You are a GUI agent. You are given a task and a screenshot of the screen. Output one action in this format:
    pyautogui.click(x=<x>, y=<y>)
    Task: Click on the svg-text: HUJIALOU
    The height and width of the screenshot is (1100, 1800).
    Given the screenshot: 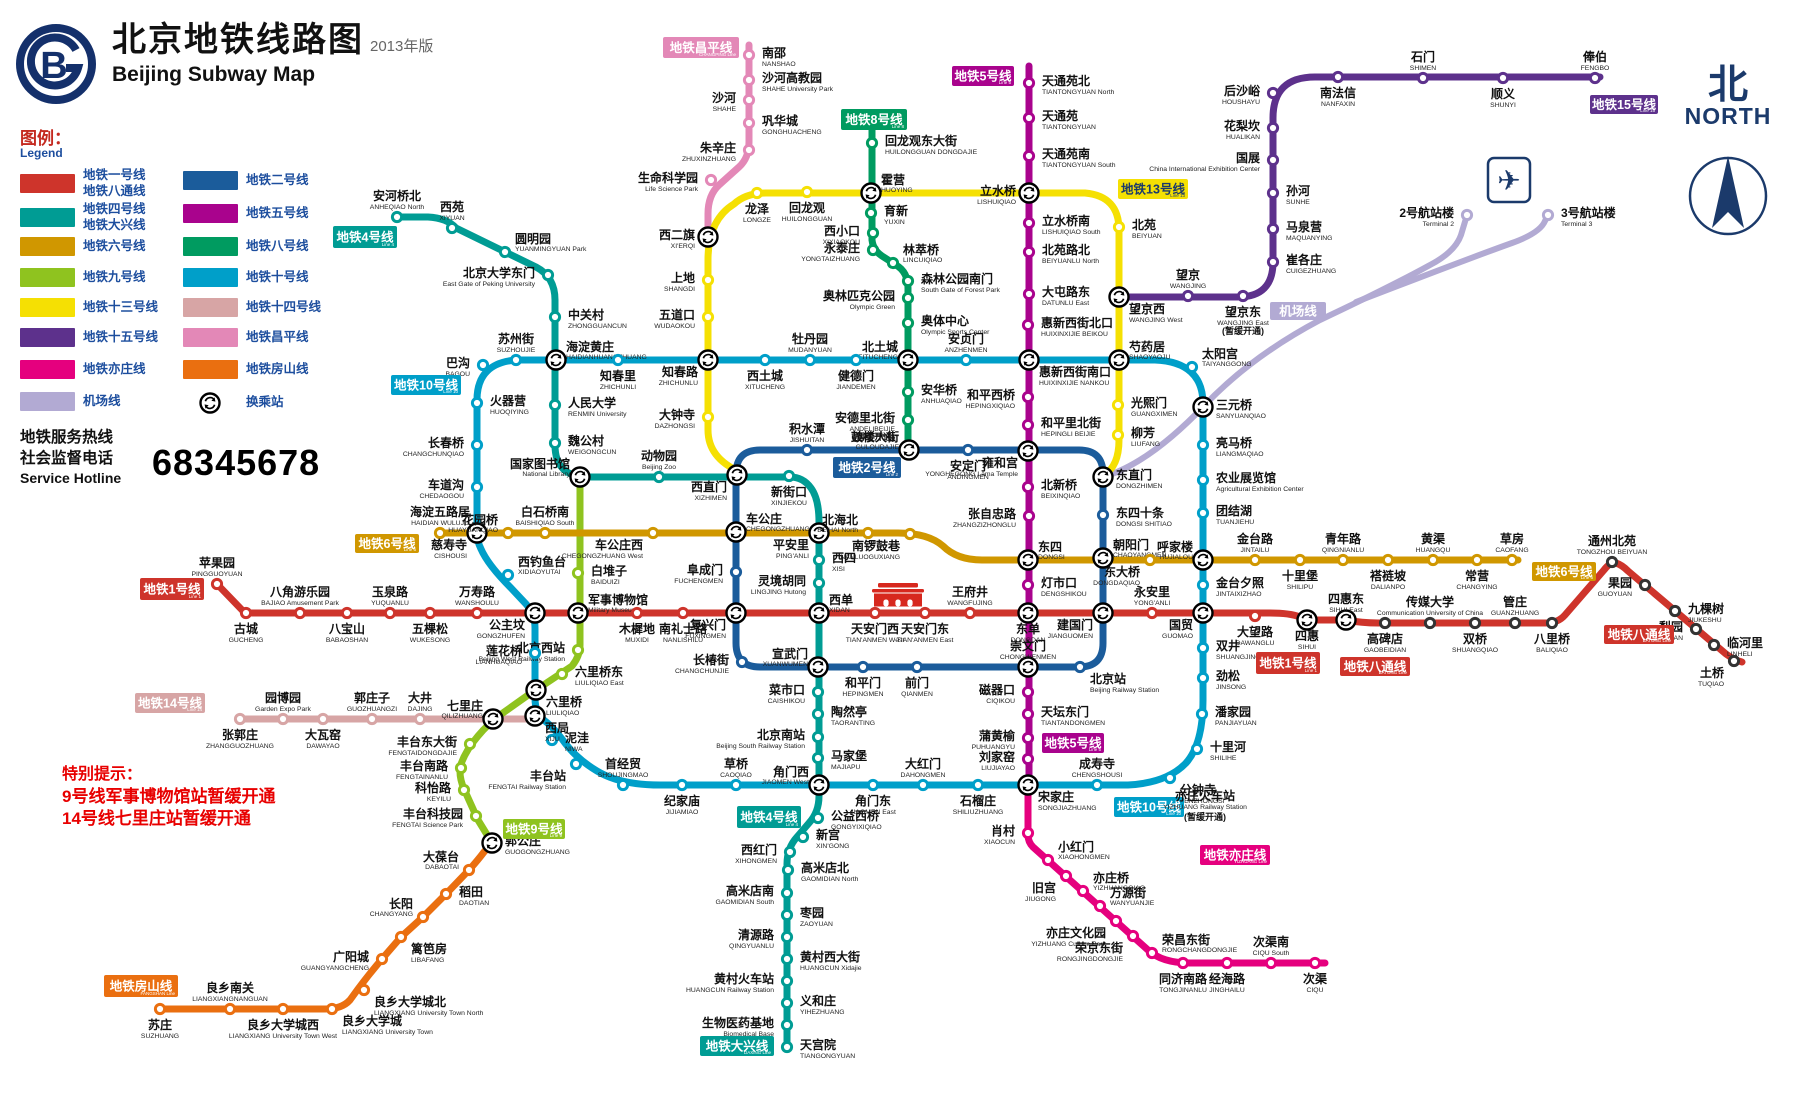 What is the action you would take?
    pyautogui.click(x=1176, y=557)
    